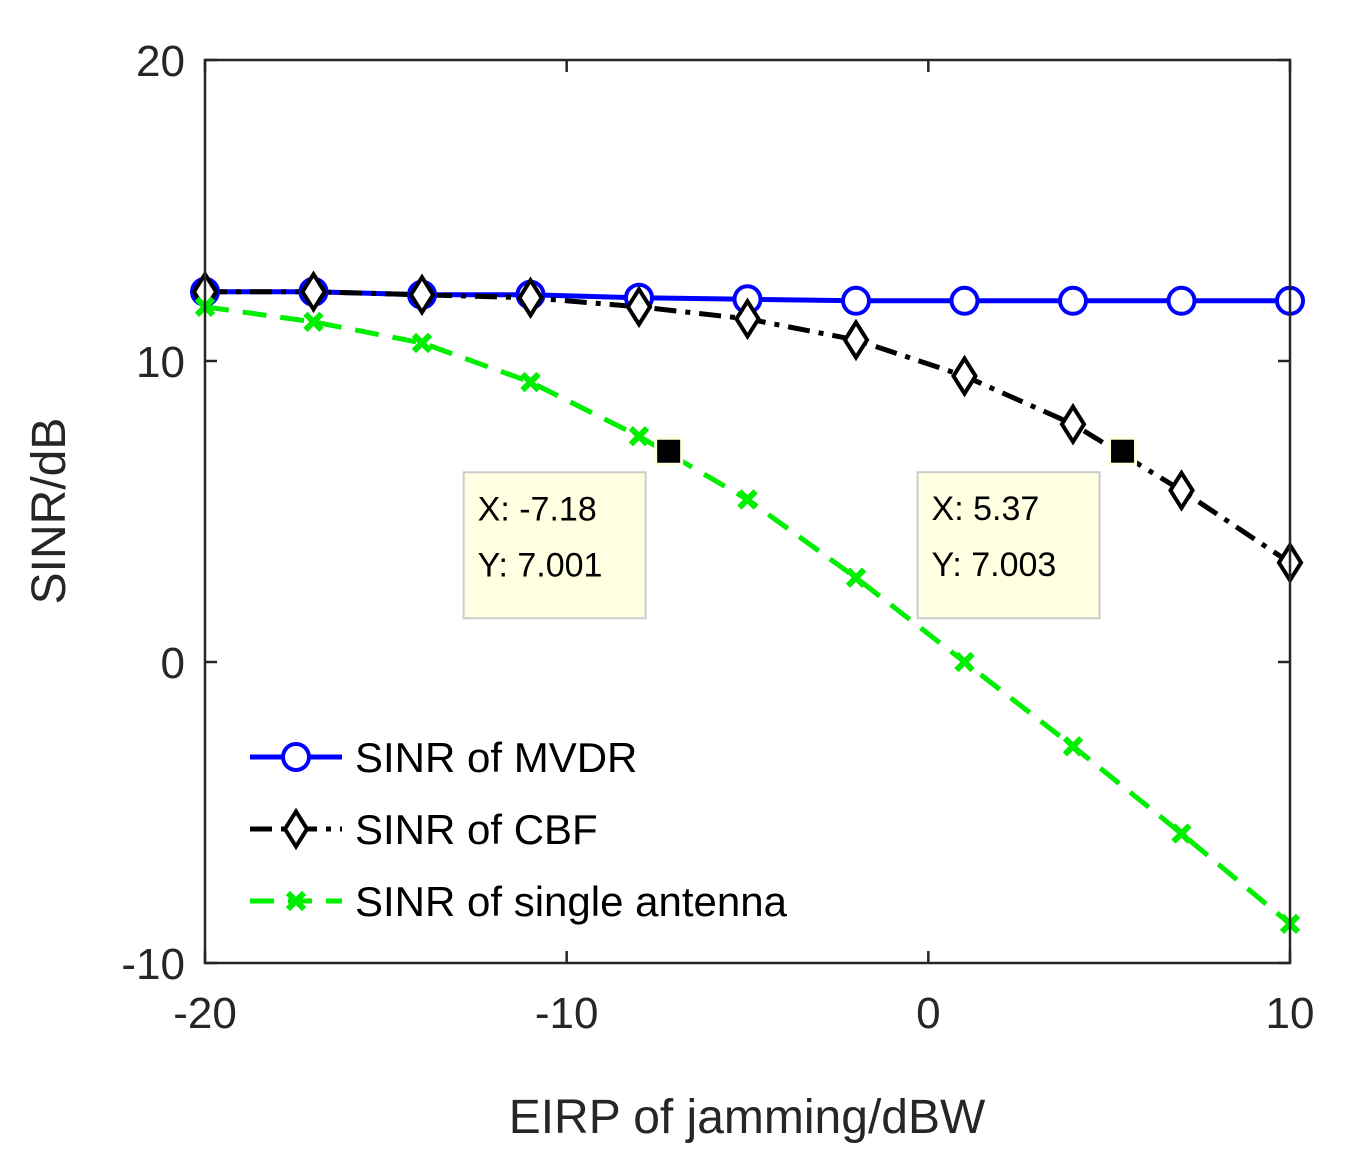 The height and width of the screenshot is (1171, 1351). I want to click on y-tick-label: 10, so click(160, 362).